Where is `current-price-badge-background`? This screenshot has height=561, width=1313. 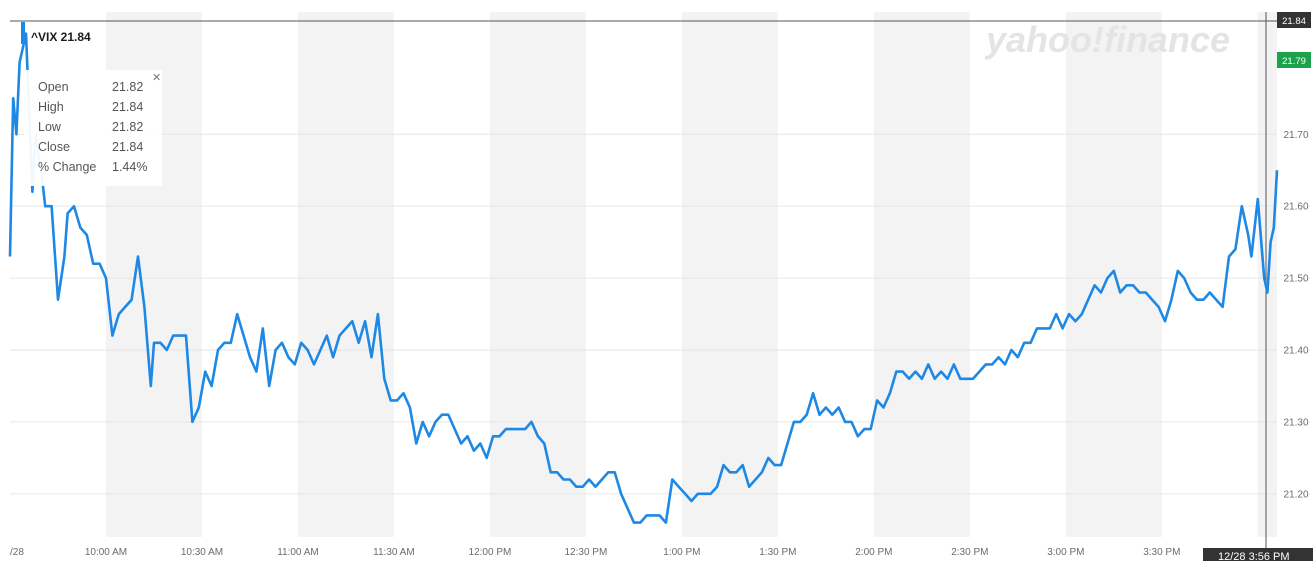 current-price-badge-background is located at coordinates (1294, 60).